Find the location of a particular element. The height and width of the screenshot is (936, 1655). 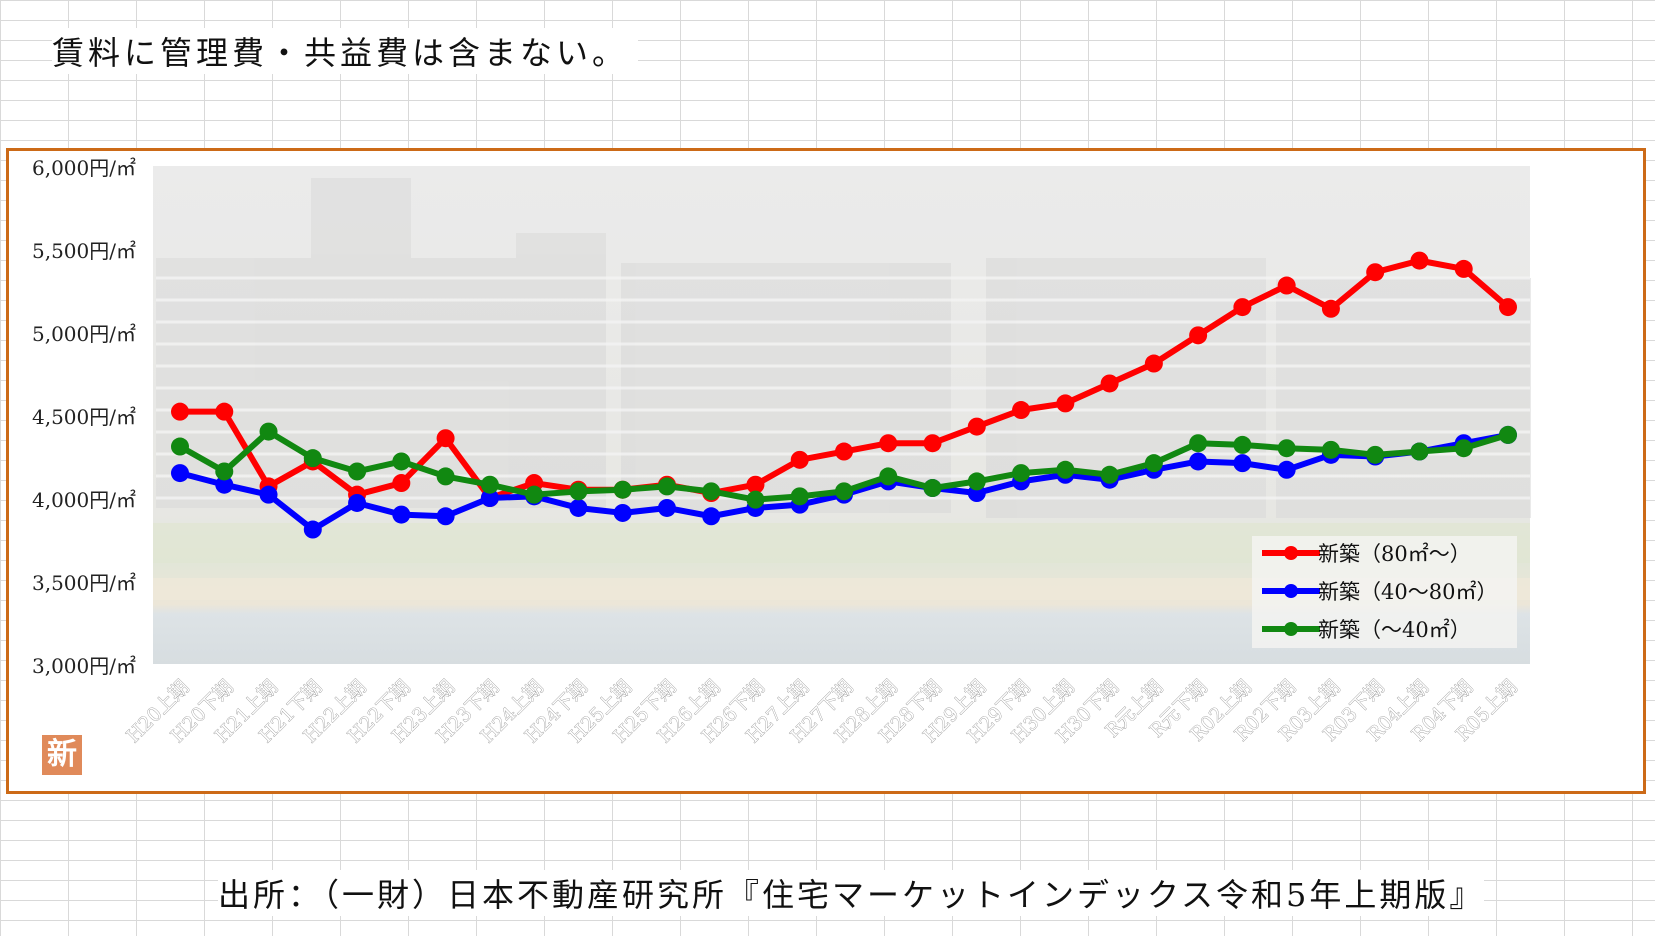

y-tick-label: 6,000円/㎡ is located at coordinates (84, 168).